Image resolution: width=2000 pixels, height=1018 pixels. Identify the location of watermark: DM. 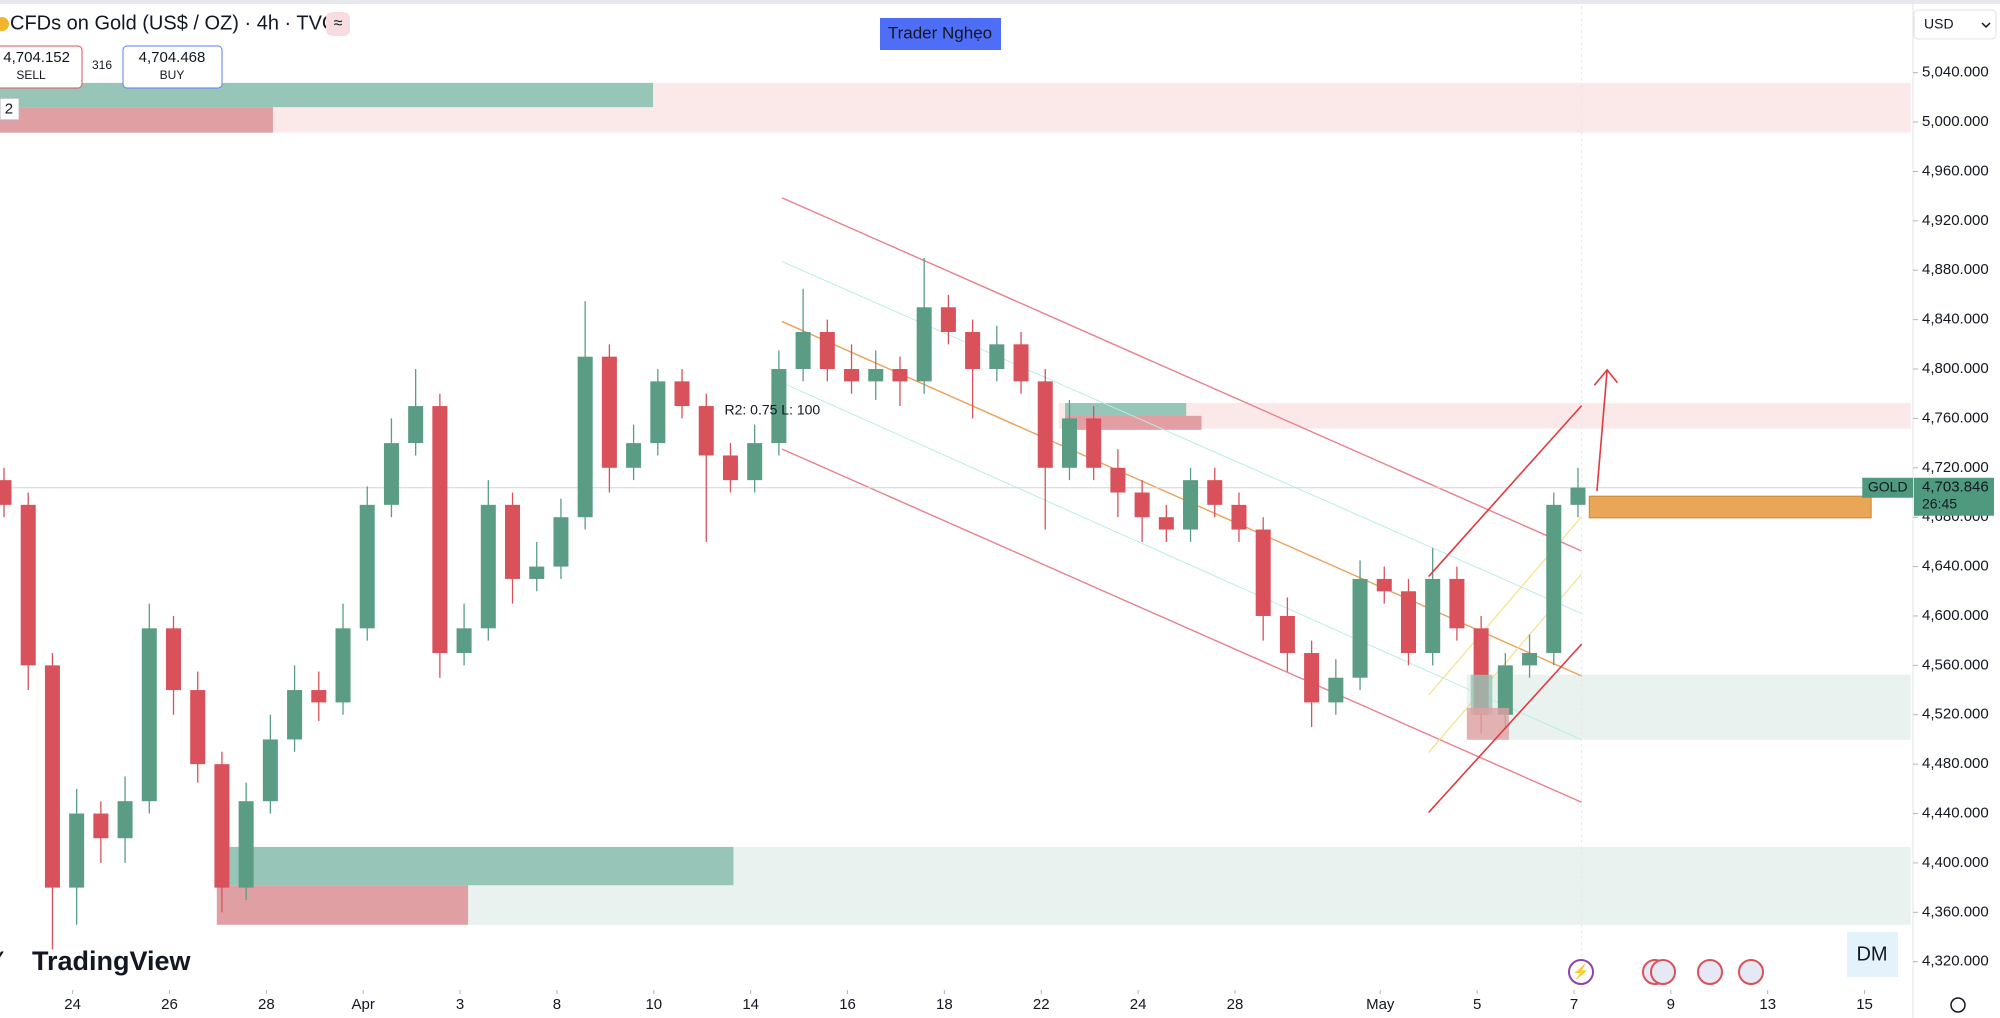
(1871, 954).